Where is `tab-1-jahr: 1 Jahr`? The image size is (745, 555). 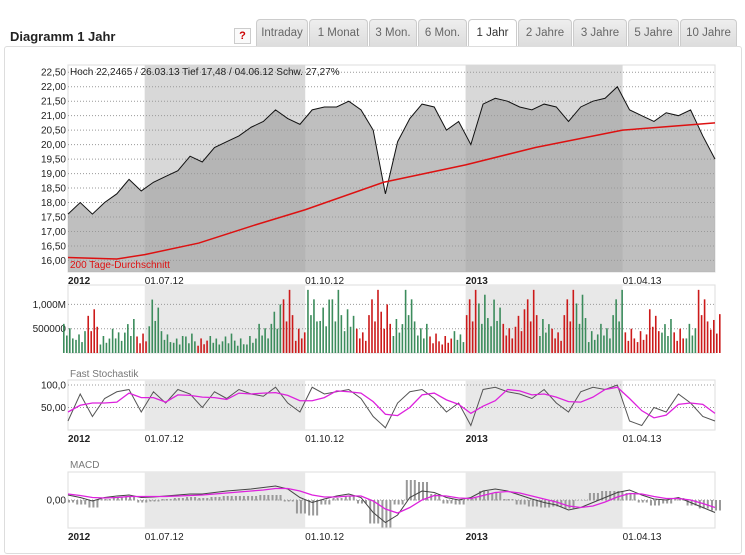 tab-1-jahr: 1 Jahr is located at coordinates (492, 33).